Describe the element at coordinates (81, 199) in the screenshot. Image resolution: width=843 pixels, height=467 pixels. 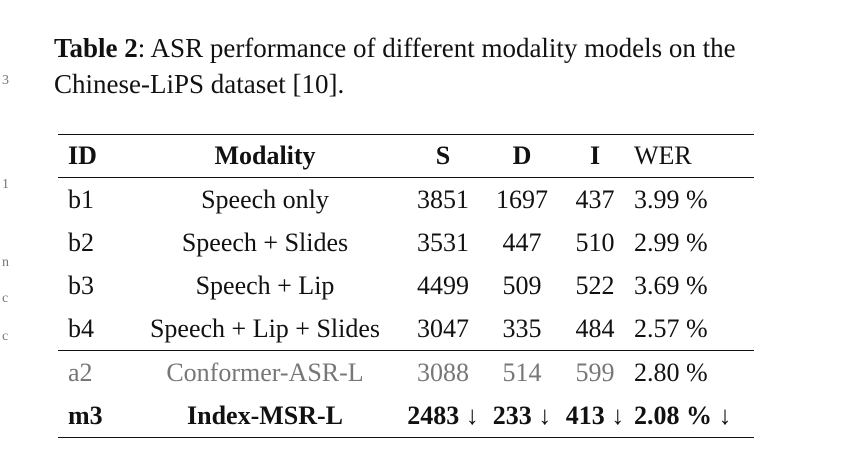
I see `cell-id: b1` at that location.